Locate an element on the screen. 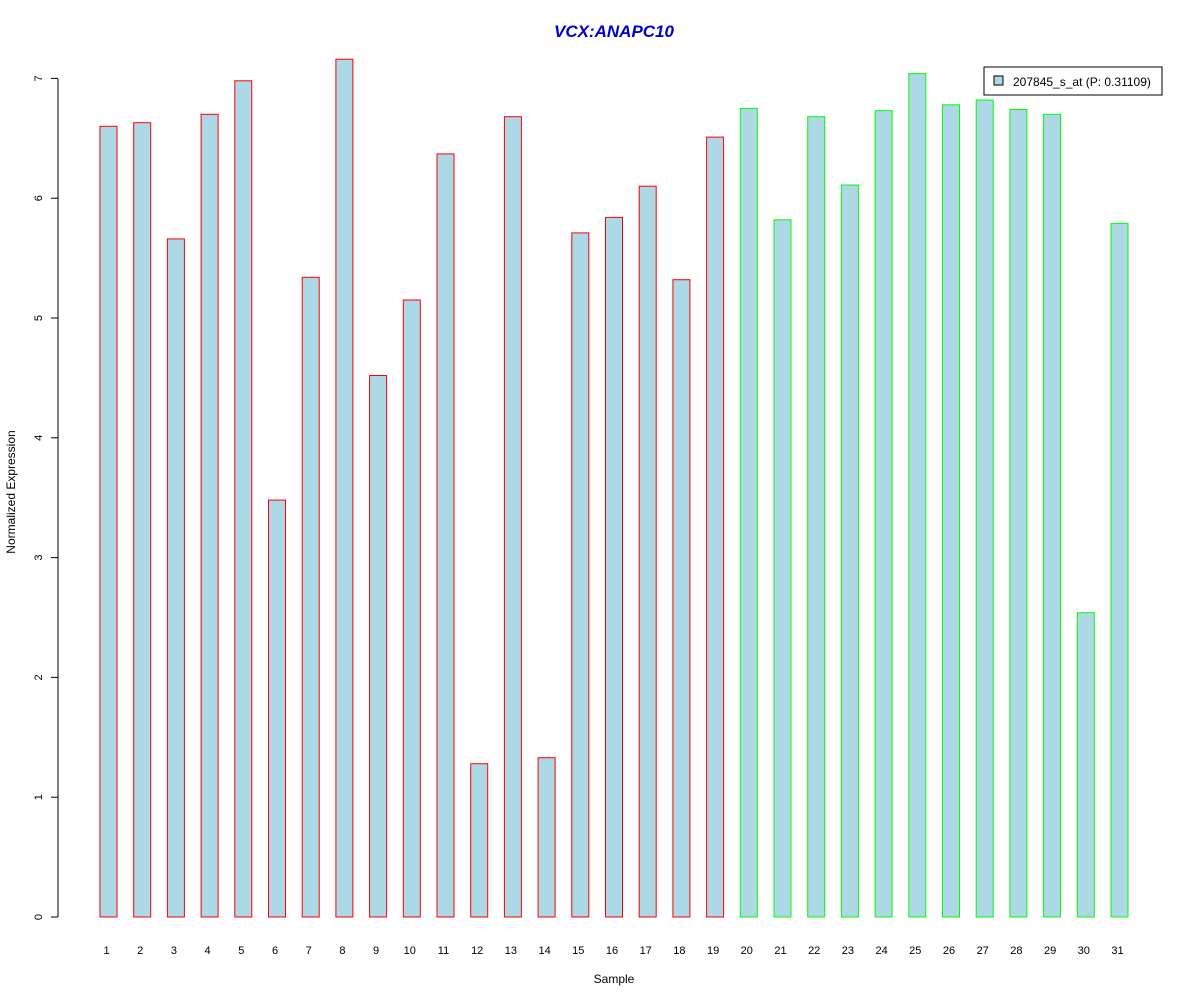 The image size is (1200, 1000). x-tick-label: 31 is located at coordinates (1117, 951).